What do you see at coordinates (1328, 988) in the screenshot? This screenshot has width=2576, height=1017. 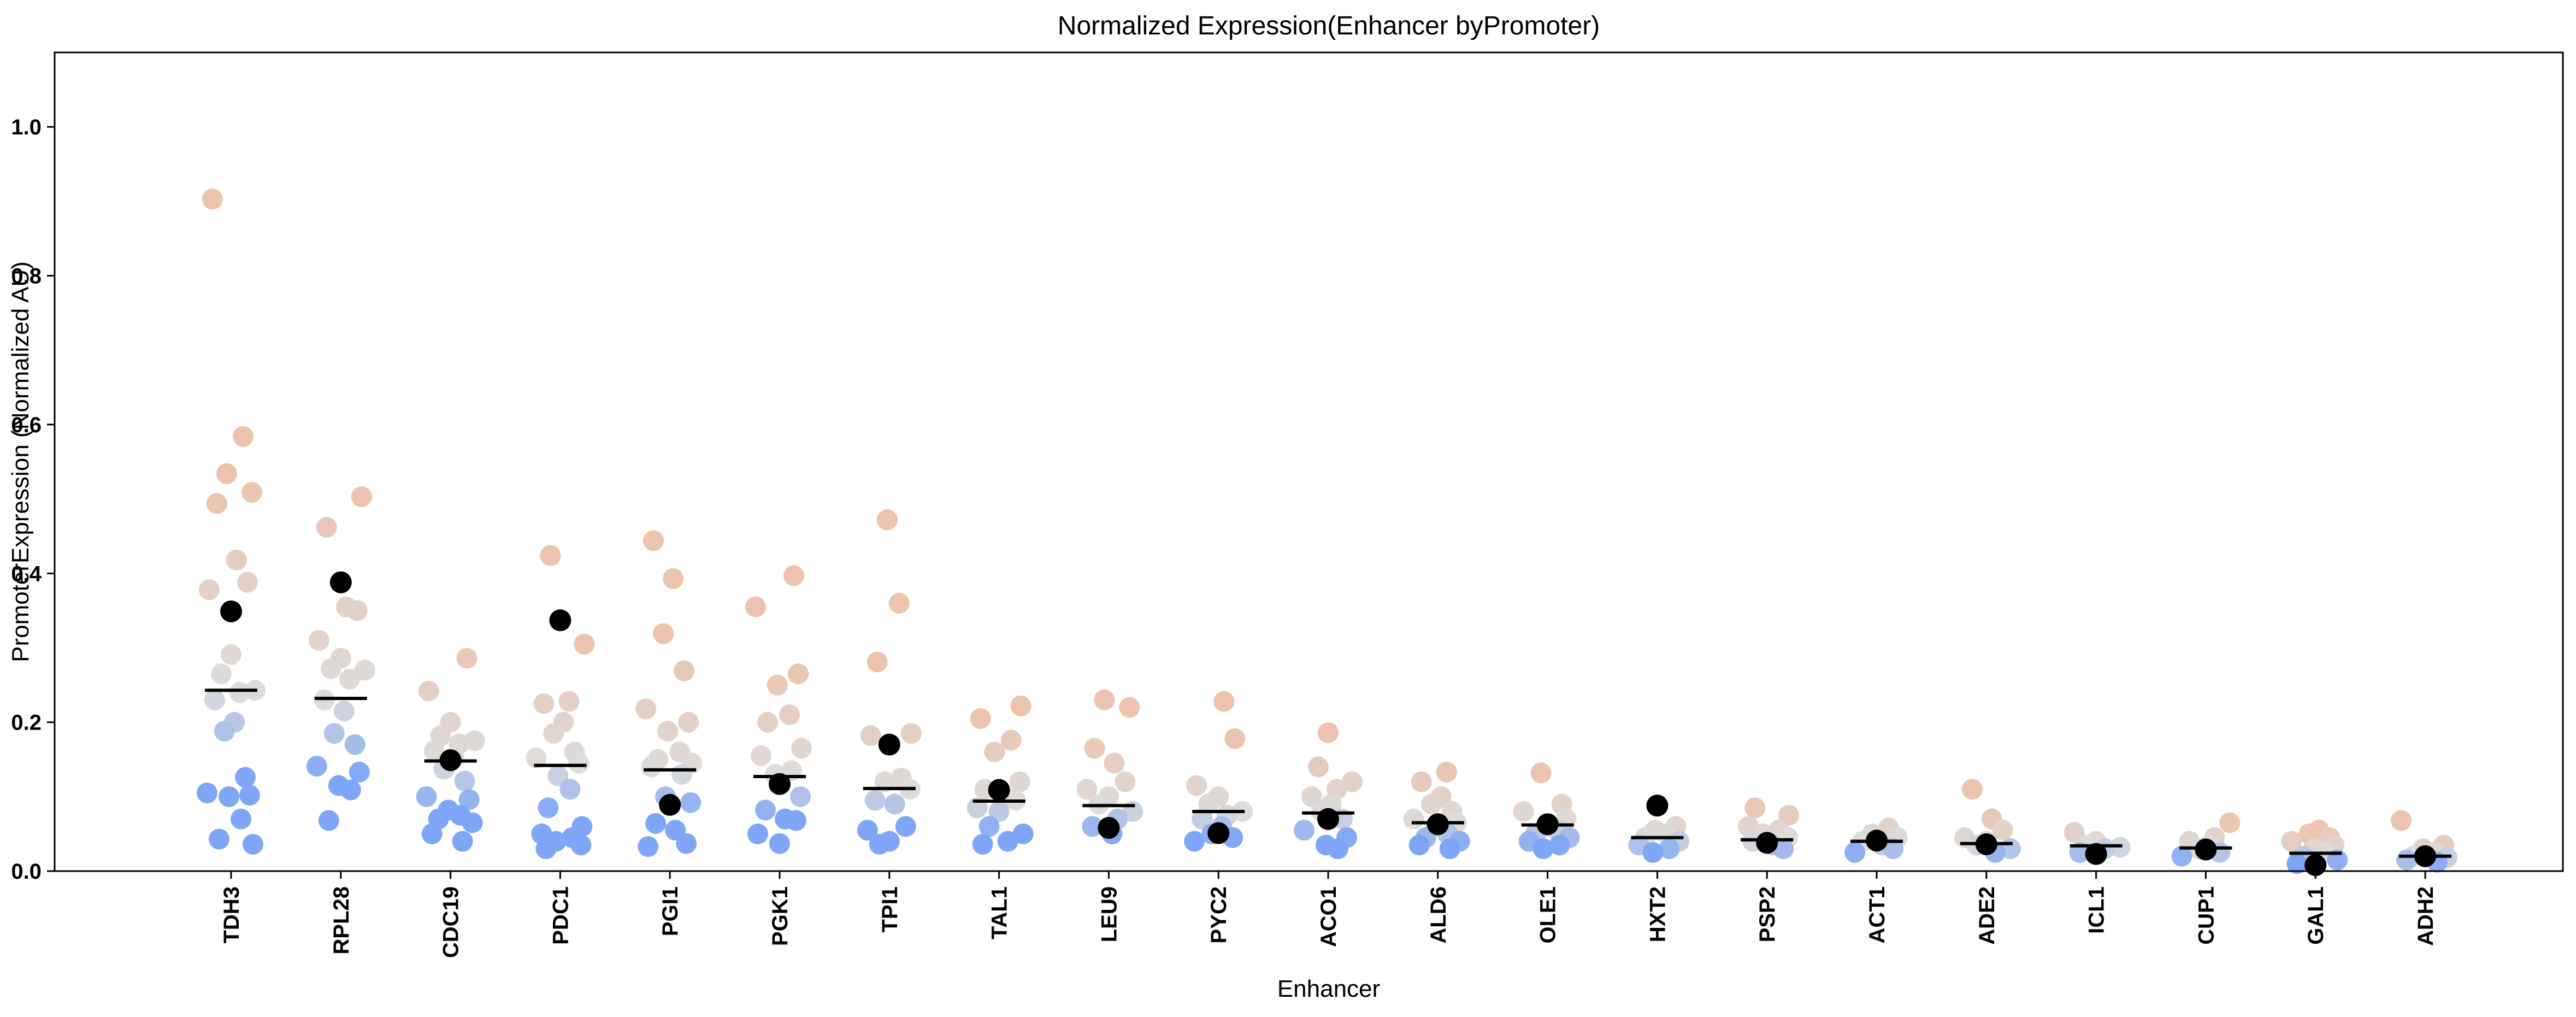 I see `x-axis-label: Enhancer` at bounding box center [1328, 988].